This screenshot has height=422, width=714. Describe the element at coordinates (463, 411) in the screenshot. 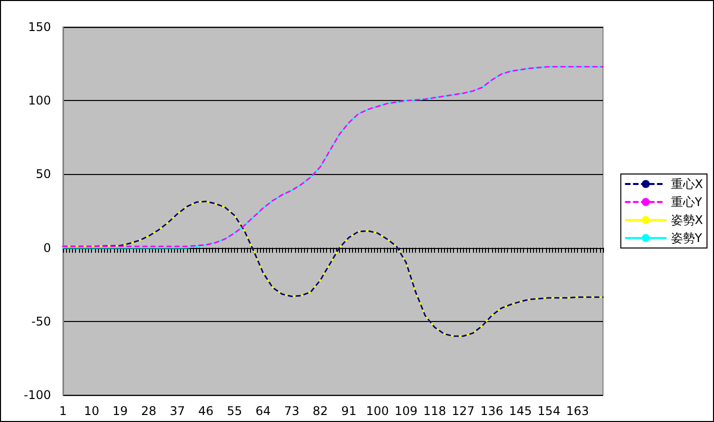

I see `x-tick-label: 127` at that location.